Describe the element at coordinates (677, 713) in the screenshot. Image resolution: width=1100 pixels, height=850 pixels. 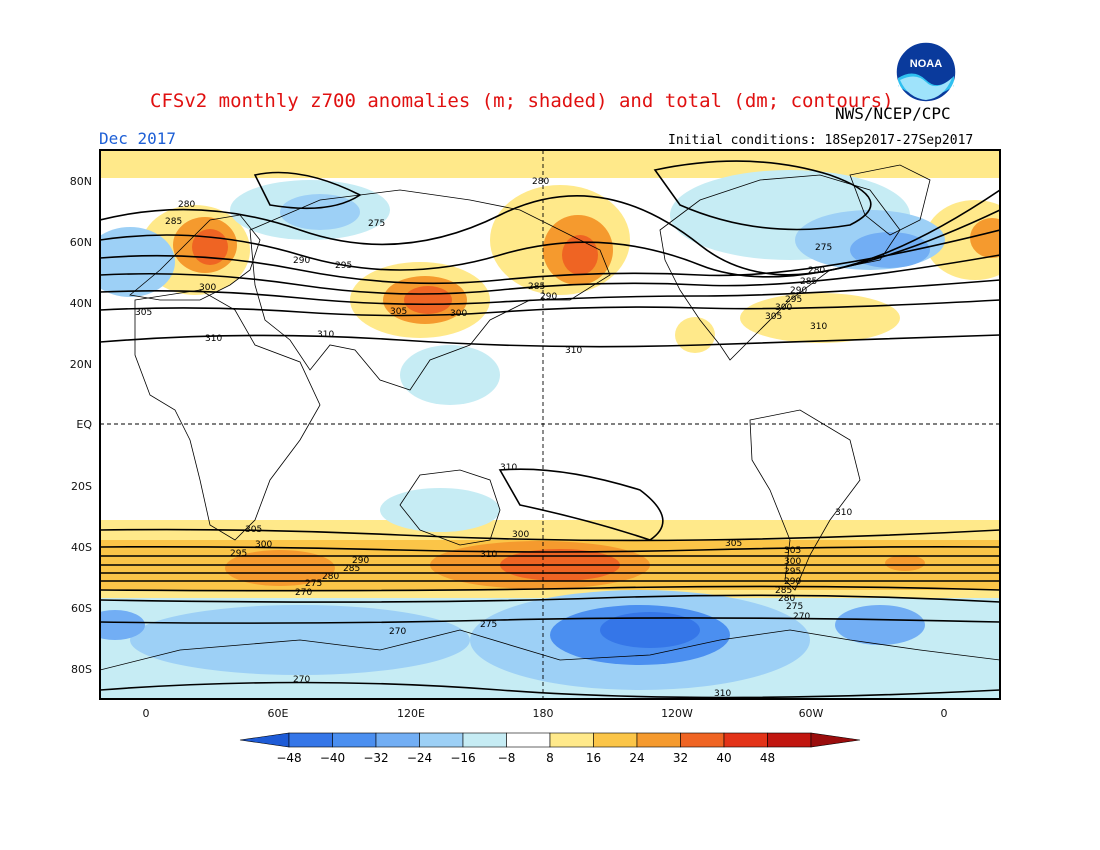
I see `lon-label: 120W` at that location.